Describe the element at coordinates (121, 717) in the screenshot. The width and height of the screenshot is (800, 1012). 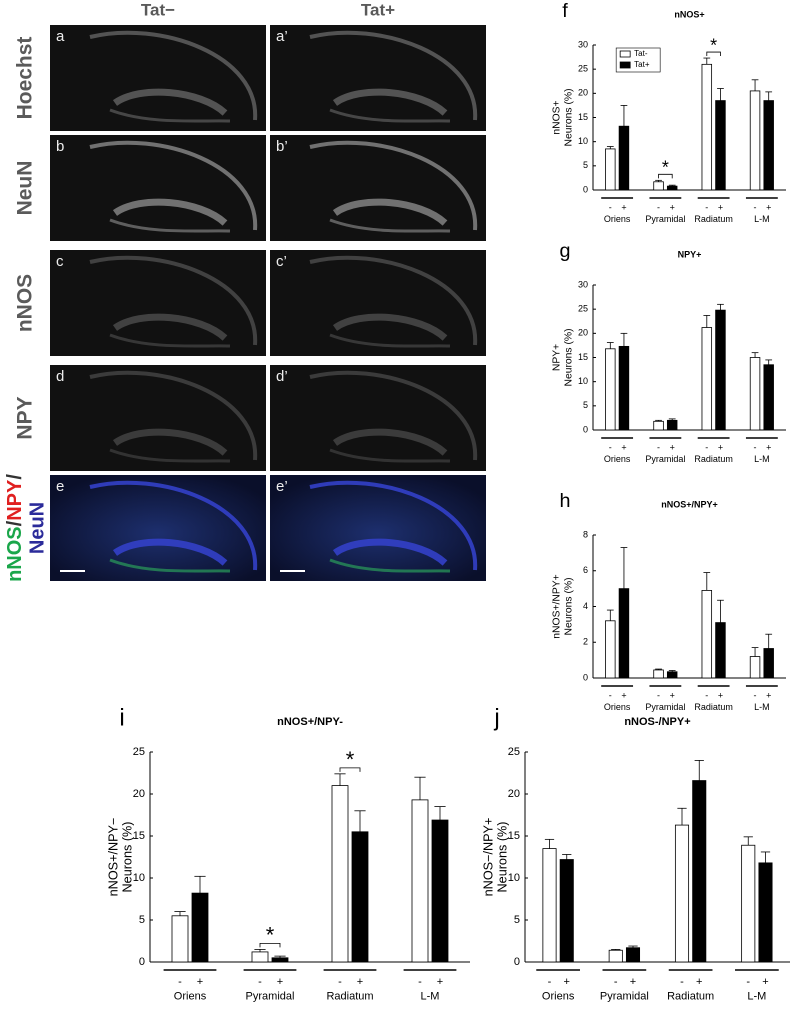
I see `panel-letter: i` at that location.